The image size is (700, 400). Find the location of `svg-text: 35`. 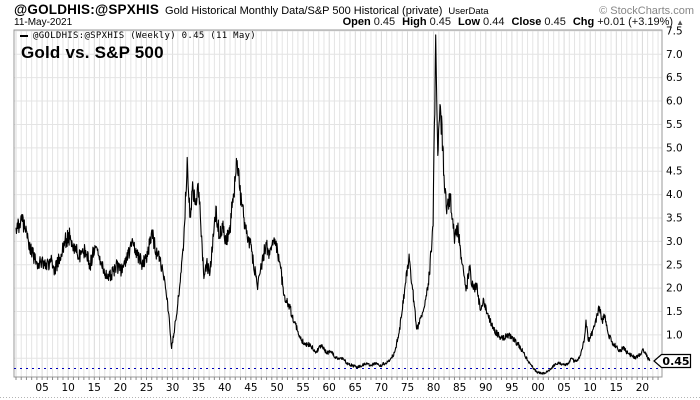

svg-text: 35 is located at coordinates (198, 388).